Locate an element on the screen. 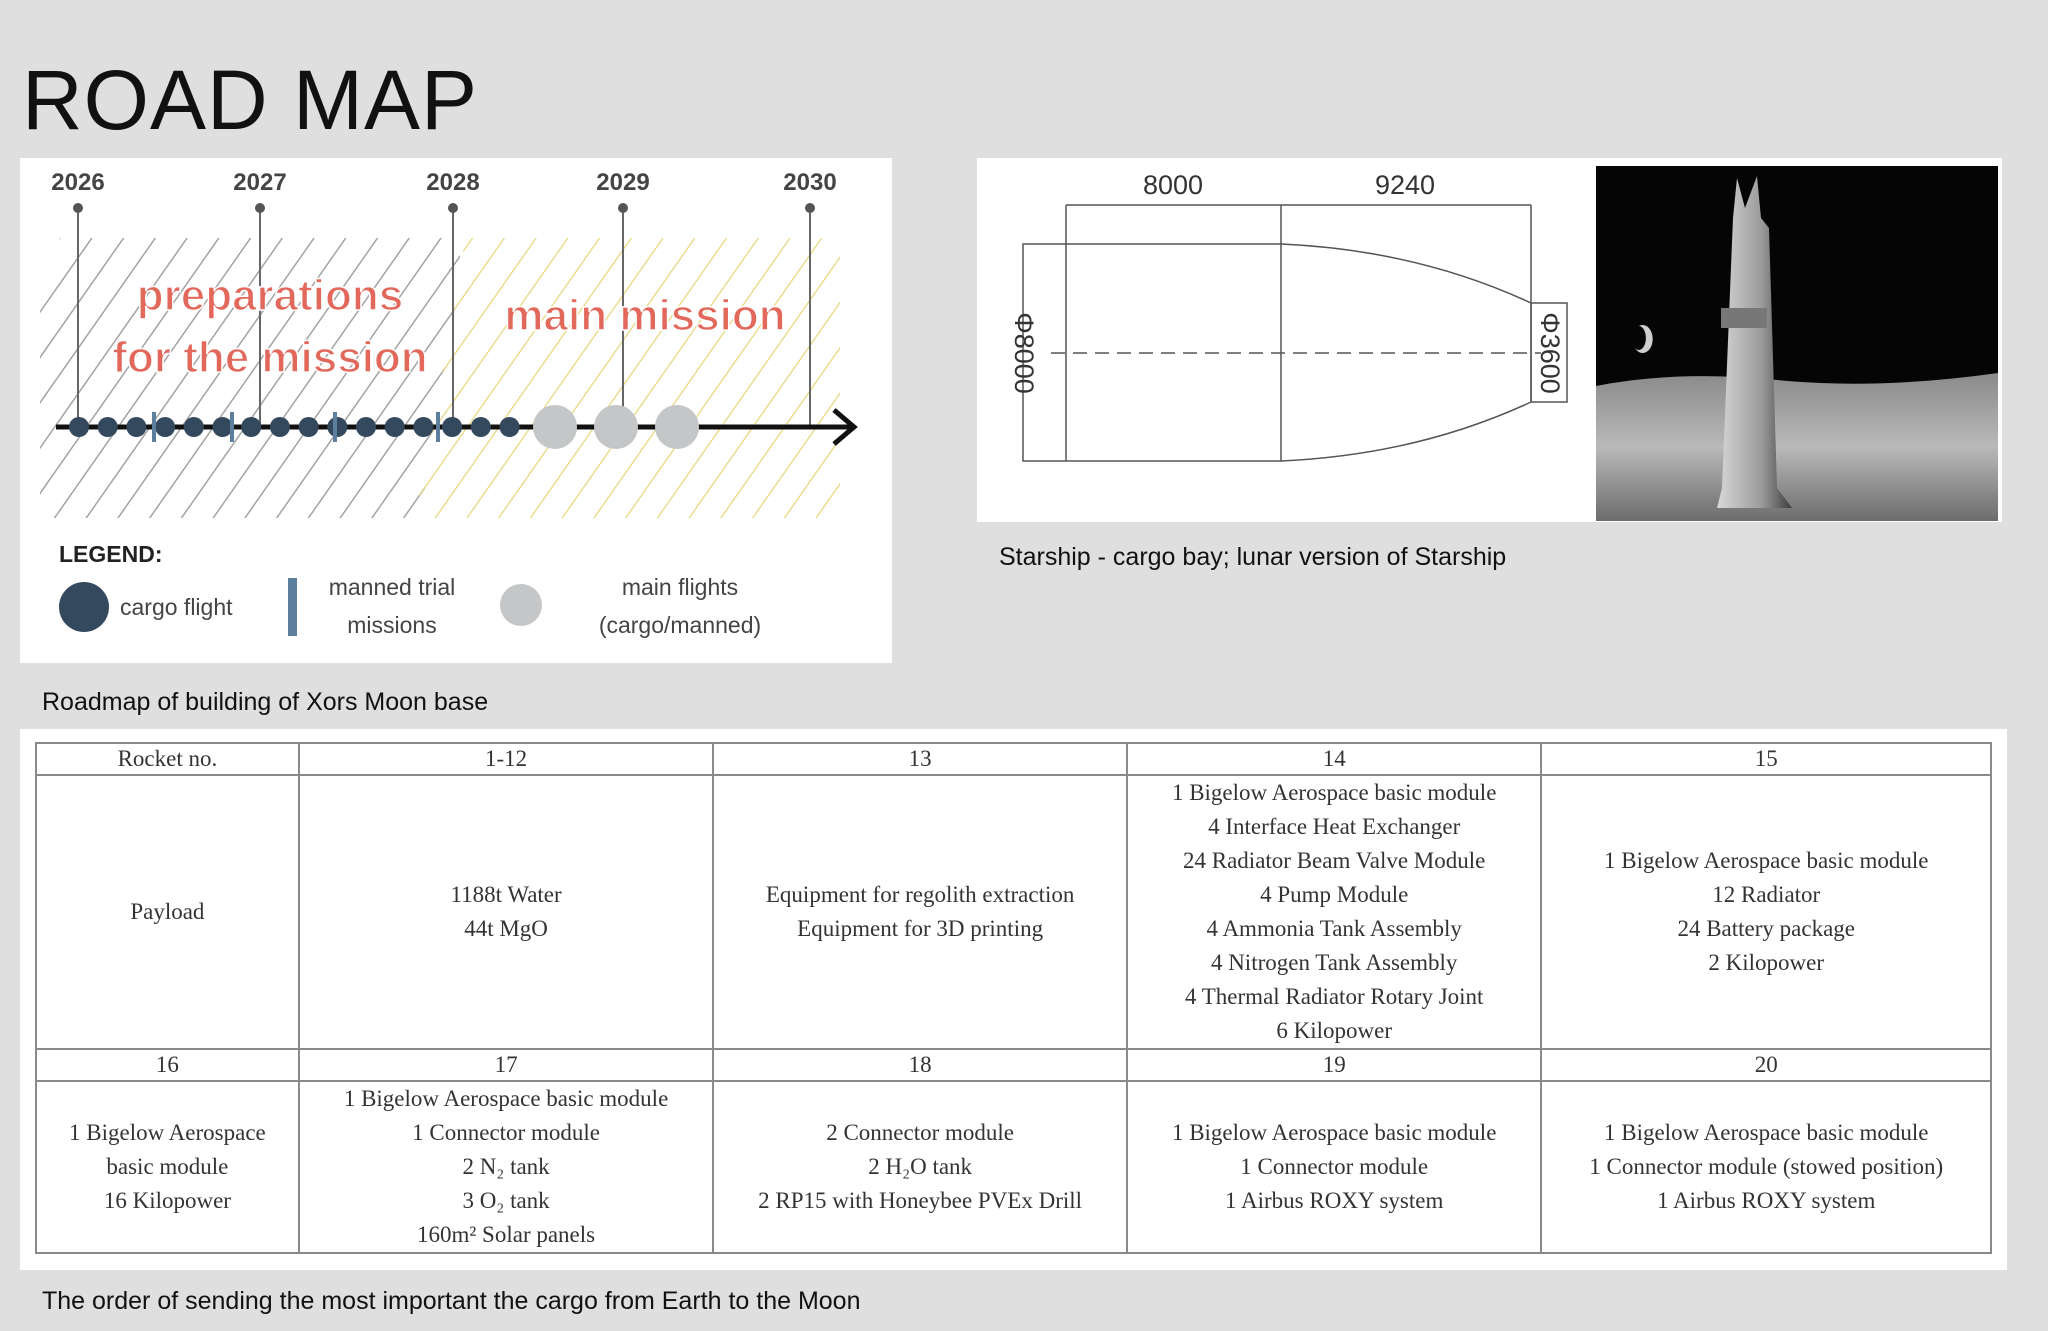 This screenshot has height=1331, width=2048. payload-cell: 1188t Water 44t MgO is located at coordinates (506, 912).